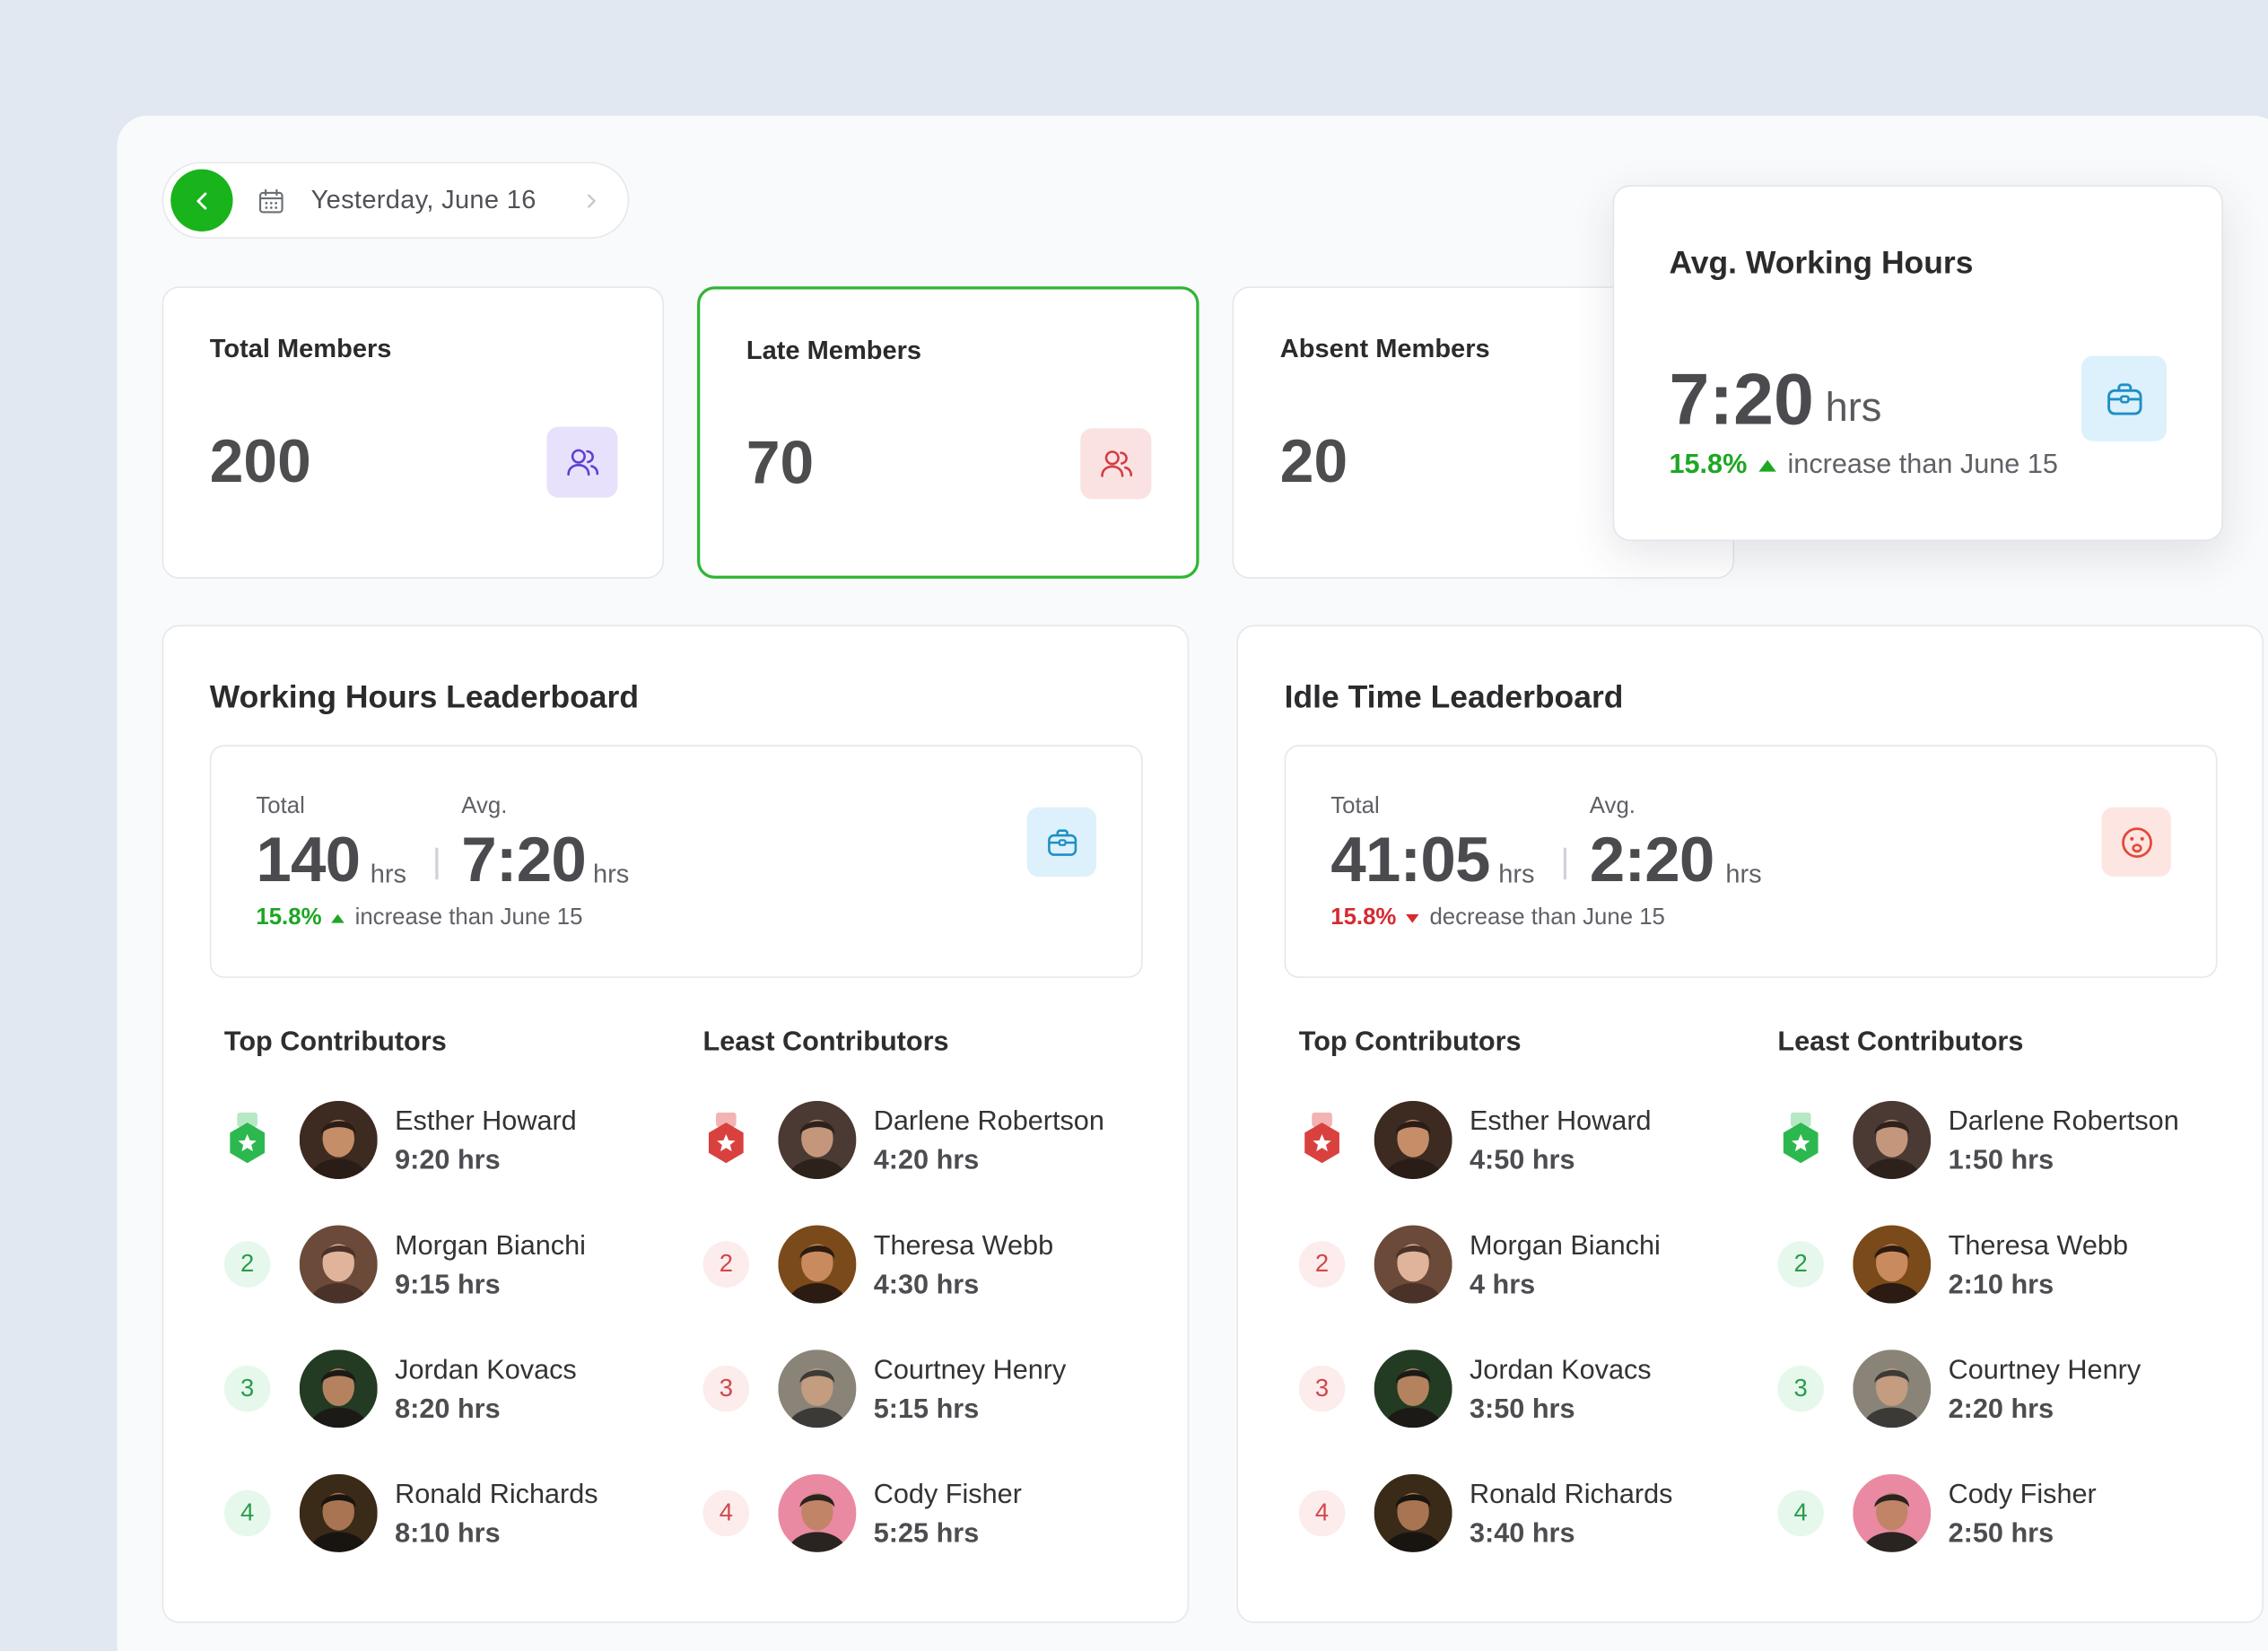  I want to click on chevron-left-icon, so click(201, 200).